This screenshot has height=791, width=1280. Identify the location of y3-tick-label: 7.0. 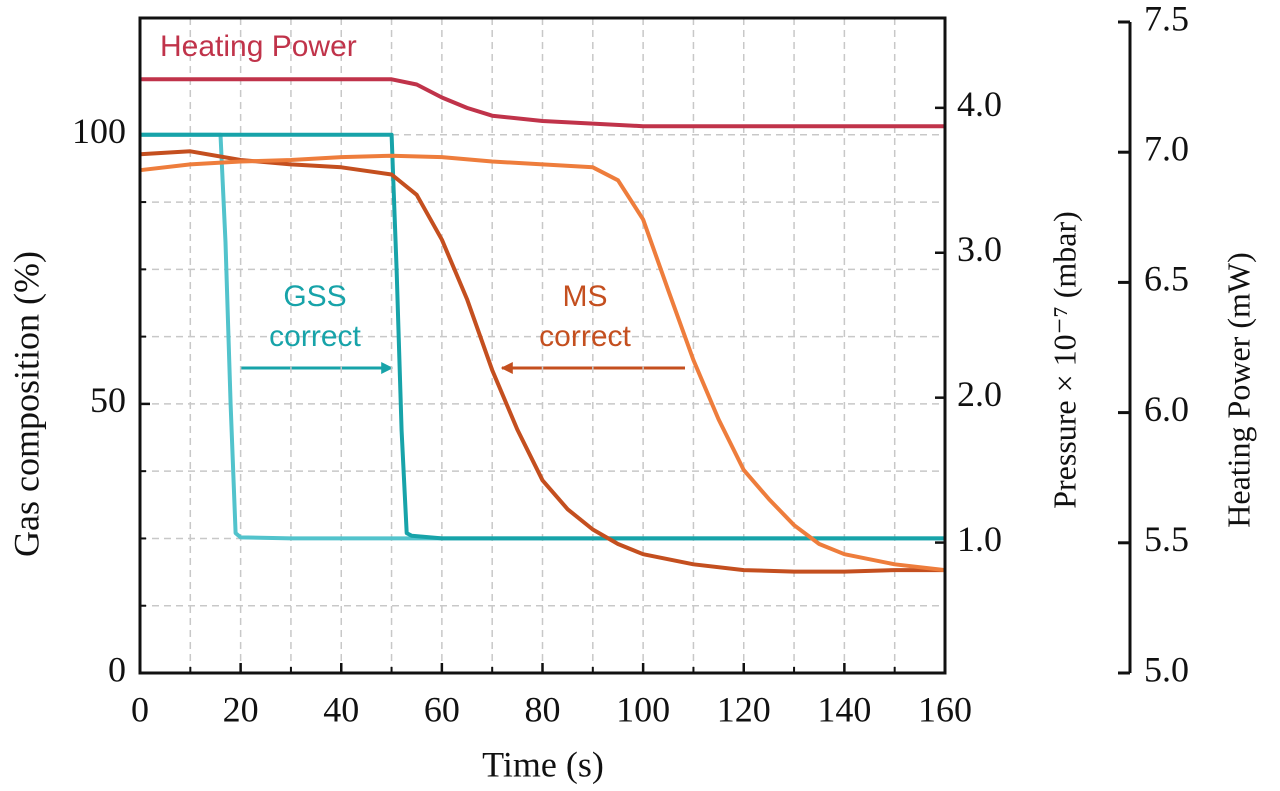
(1166, 148).